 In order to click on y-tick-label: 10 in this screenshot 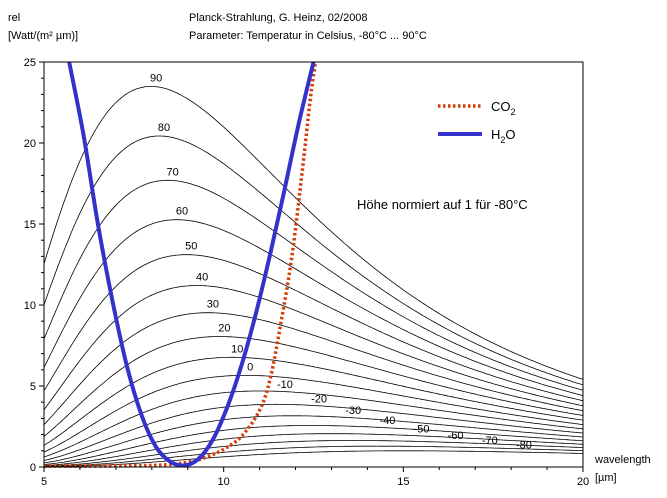, I will do `click(30, 306)`.